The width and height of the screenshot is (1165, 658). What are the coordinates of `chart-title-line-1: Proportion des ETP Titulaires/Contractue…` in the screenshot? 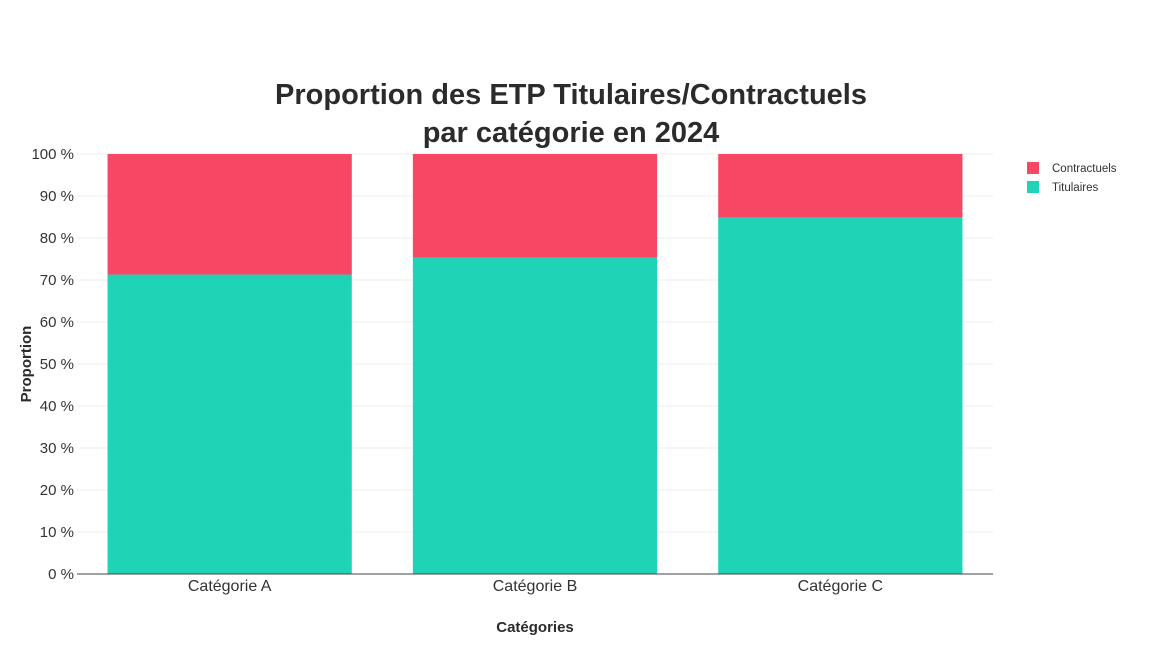 It's located at (571, 95).